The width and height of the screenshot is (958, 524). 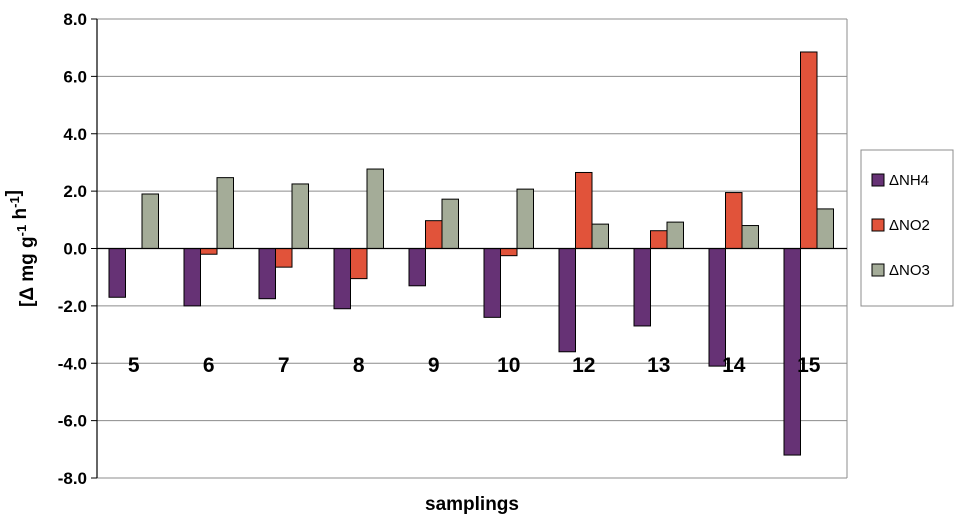 What do you see at coordinates (508, 365) in the screenshot?
I see `category-label: 10` at bounding box center [508, 365].